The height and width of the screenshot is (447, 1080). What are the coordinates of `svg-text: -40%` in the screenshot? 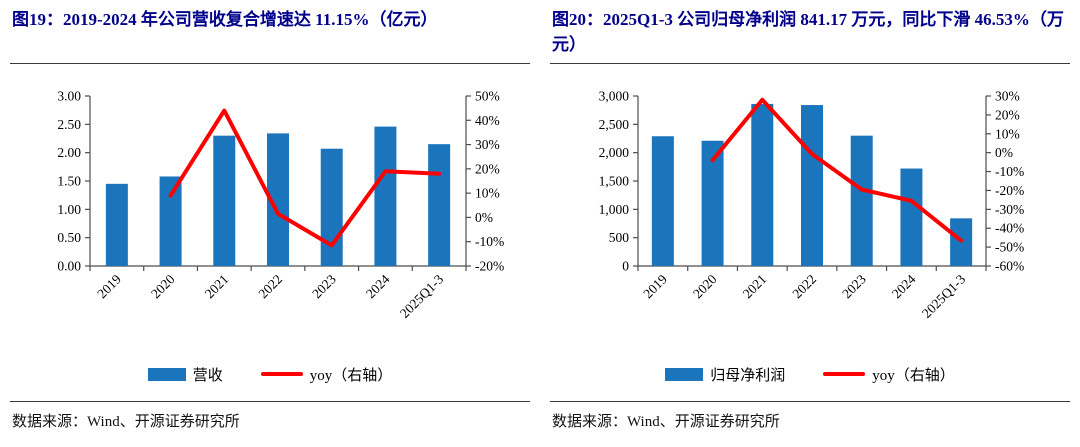 It's located at (1009, 228).